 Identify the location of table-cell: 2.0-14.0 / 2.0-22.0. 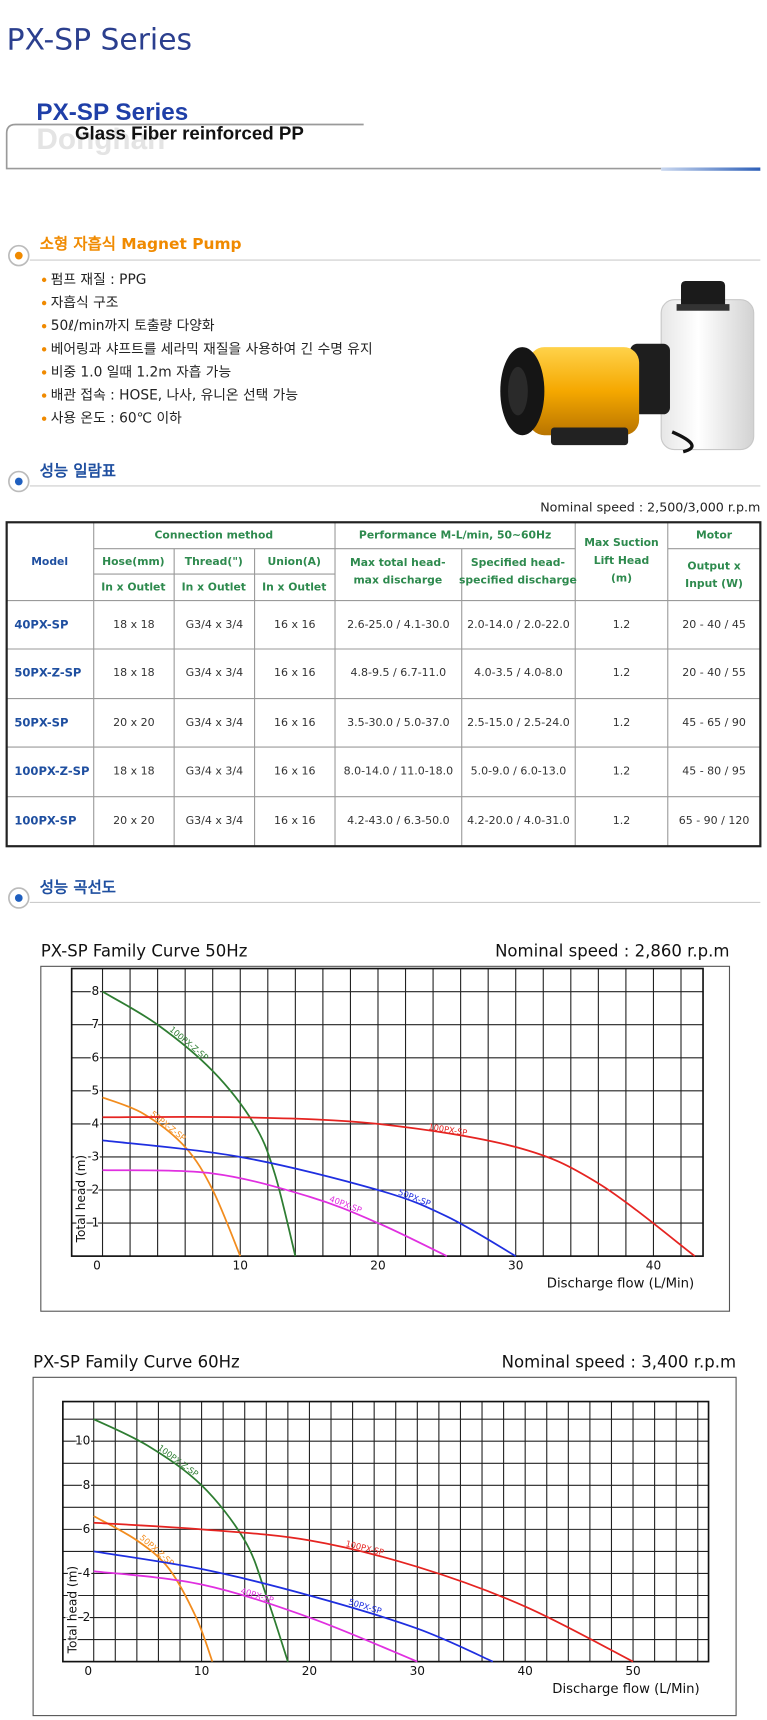
(518, 624).